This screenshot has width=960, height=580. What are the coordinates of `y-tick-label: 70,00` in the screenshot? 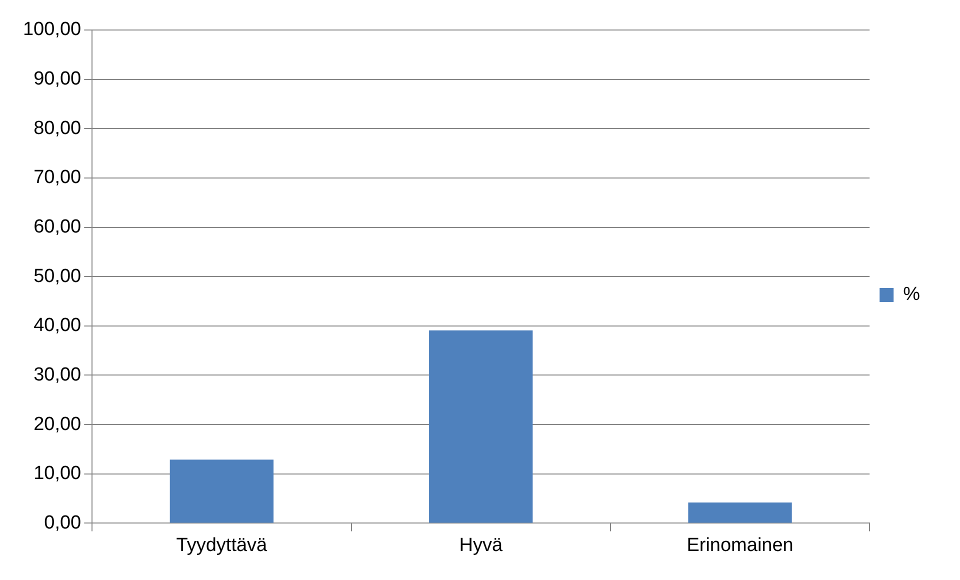 It's located at (58, 177).